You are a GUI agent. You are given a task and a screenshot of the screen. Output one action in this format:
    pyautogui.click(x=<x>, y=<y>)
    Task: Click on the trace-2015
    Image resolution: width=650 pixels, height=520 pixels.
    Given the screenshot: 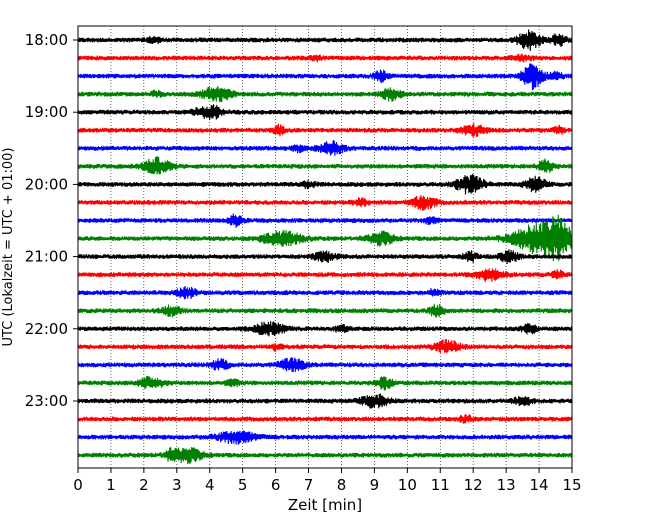 What is the action you would take?
    pyautogui.click(x=325, y=203)
    